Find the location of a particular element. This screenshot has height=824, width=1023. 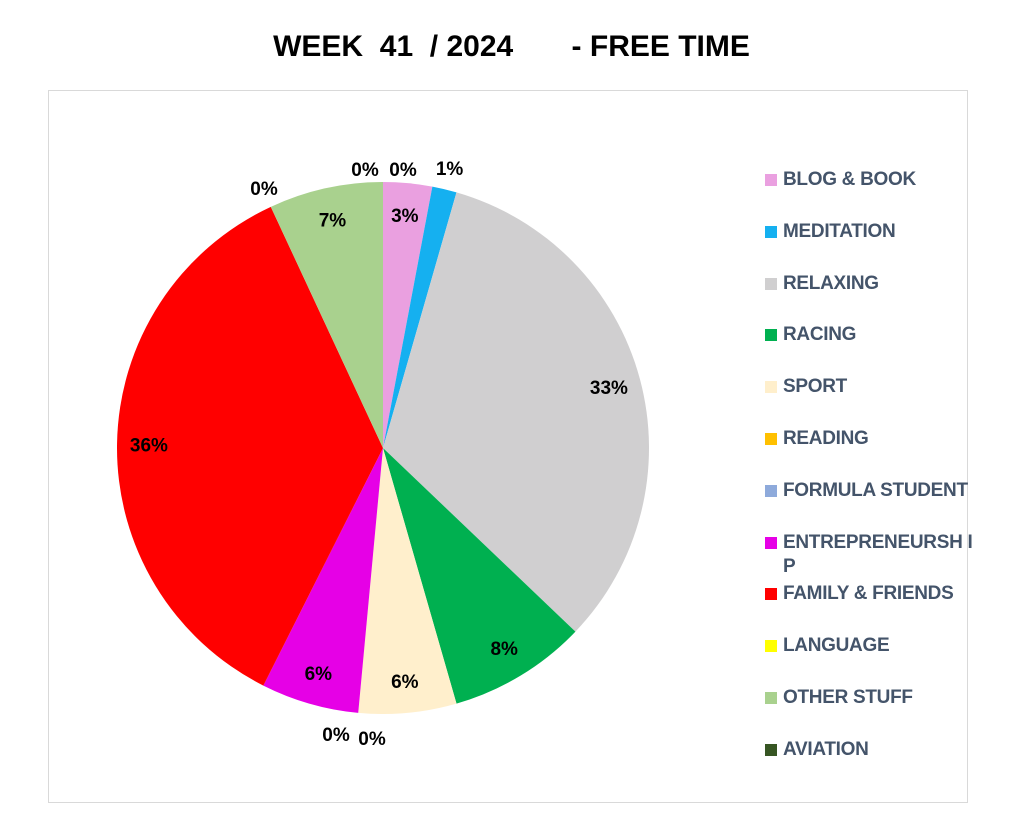

legend-item-formula-student: FORMULA STUDENT is located at coordinates (870, 491).